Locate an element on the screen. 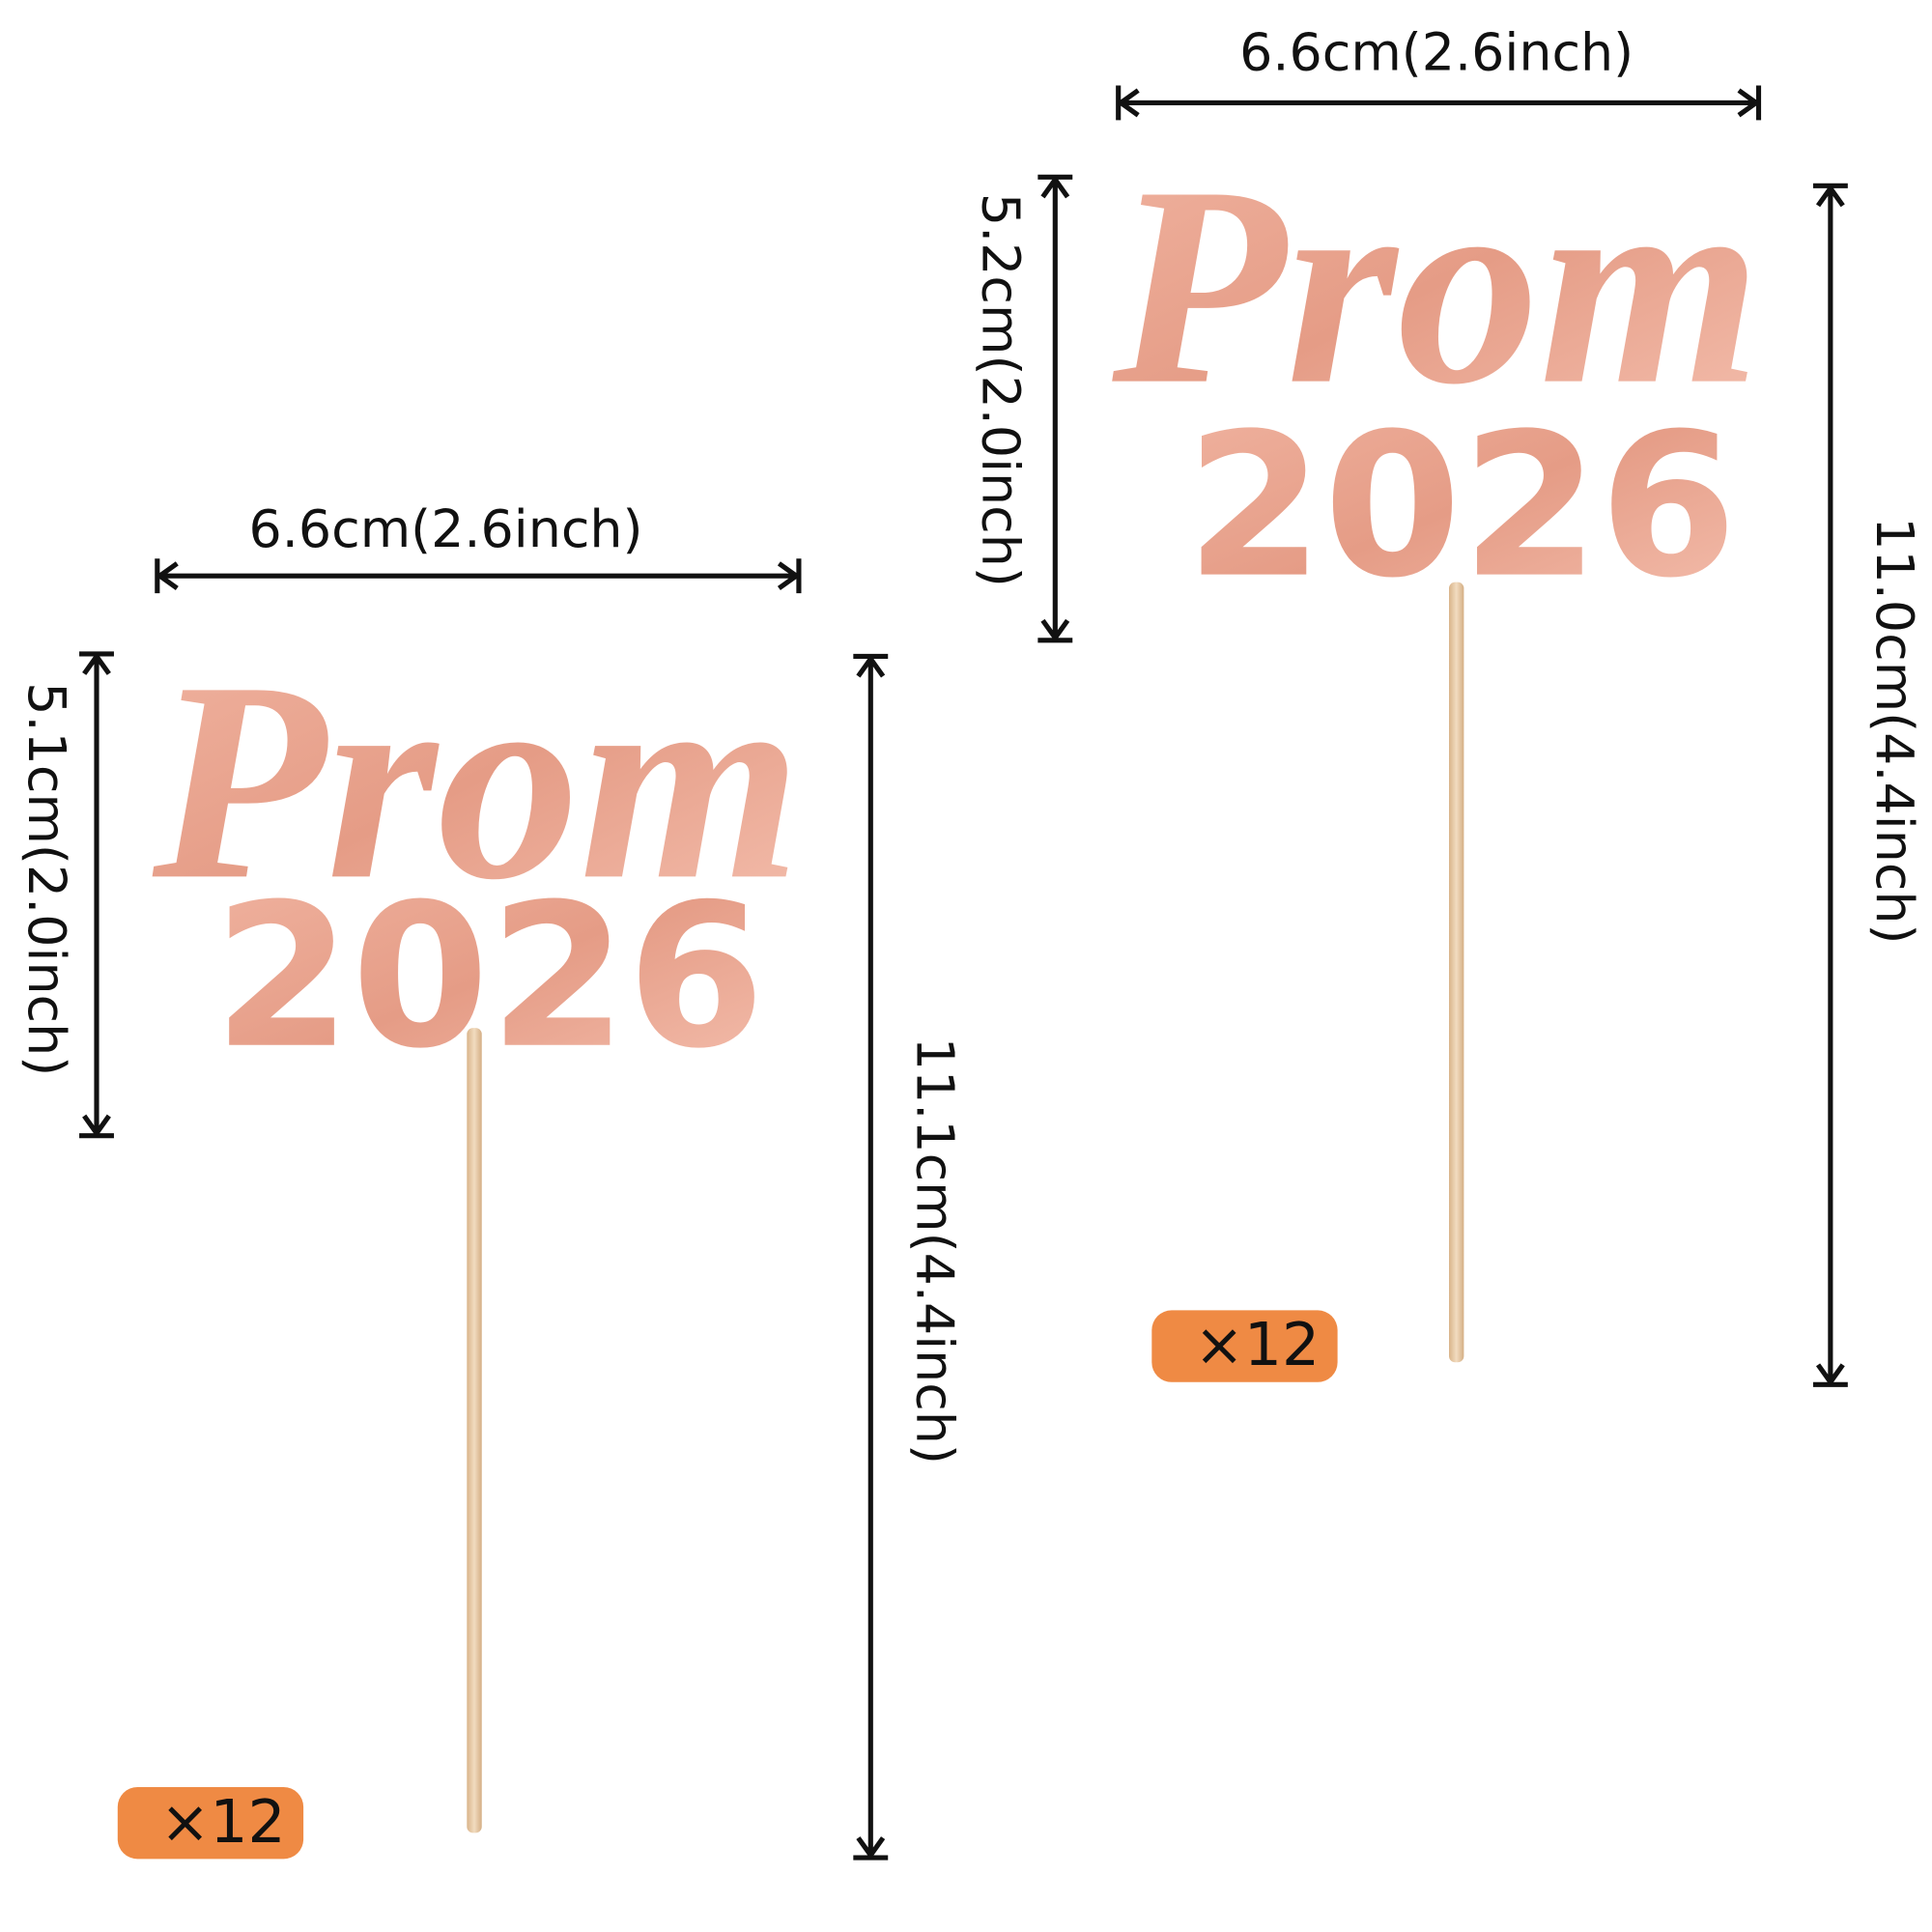 This screenshot has height=1932, width=1932. total-height-label: 11.0cm(4.4inch) is located at coordinates (1894, 730).